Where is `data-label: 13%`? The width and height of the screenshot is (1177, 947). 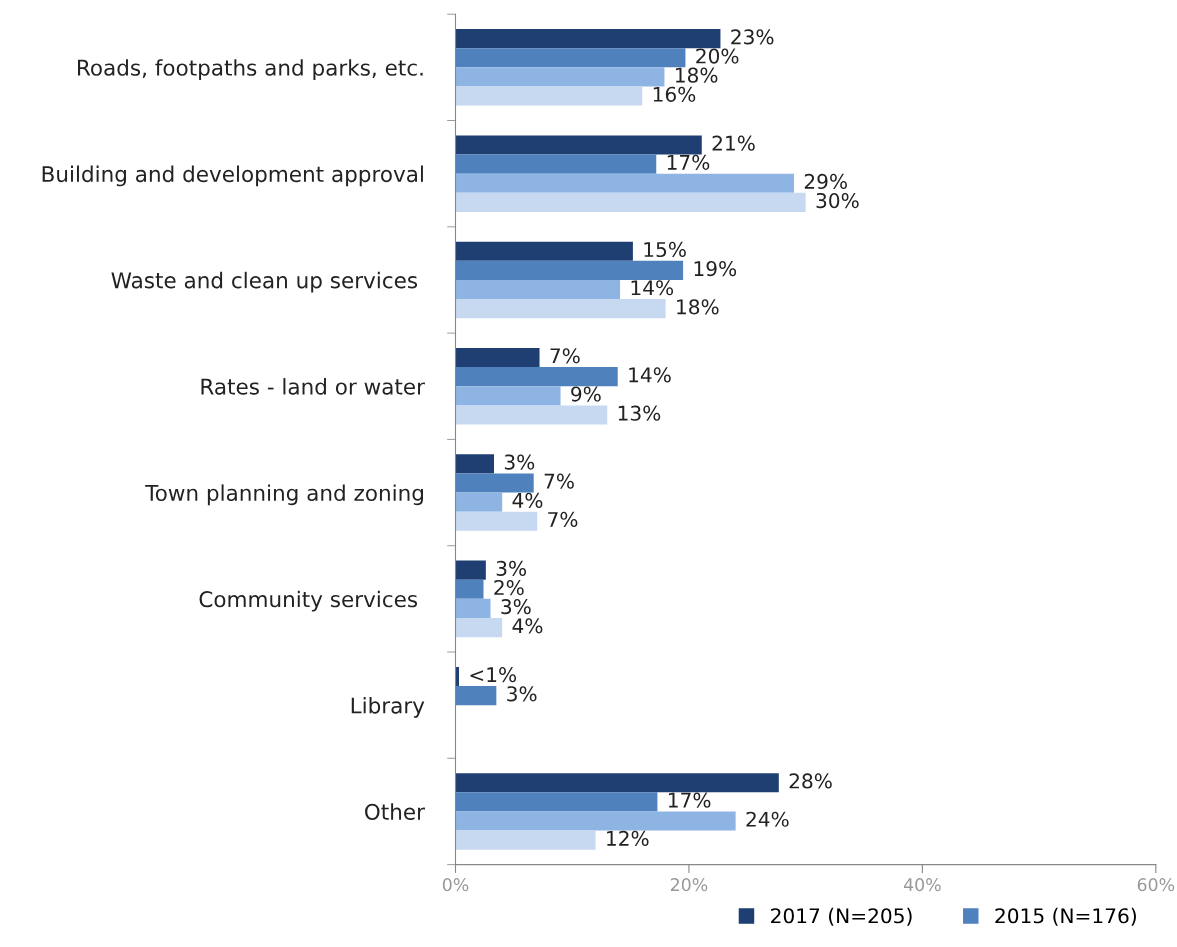
data-label: 13% is located at coordinates (639, 413).